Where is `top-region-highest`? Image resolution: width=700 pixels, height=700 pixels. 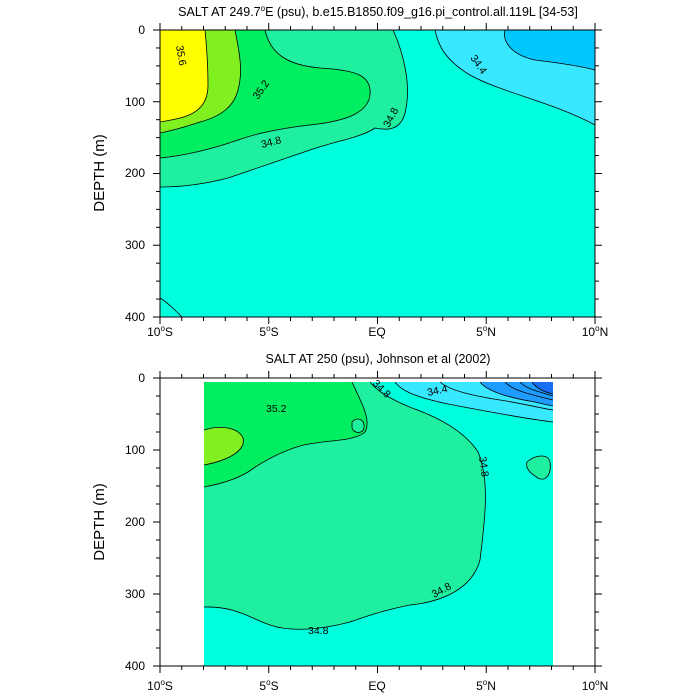 top-region-highest is located at coordinates (184, 76).